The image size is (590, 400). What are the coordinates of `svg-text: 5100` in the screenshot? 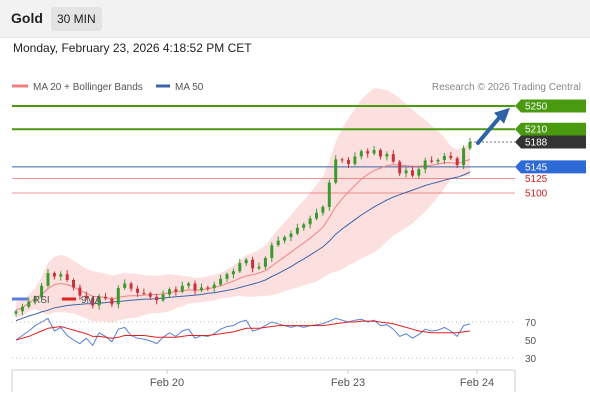 It's located at (536, 194).